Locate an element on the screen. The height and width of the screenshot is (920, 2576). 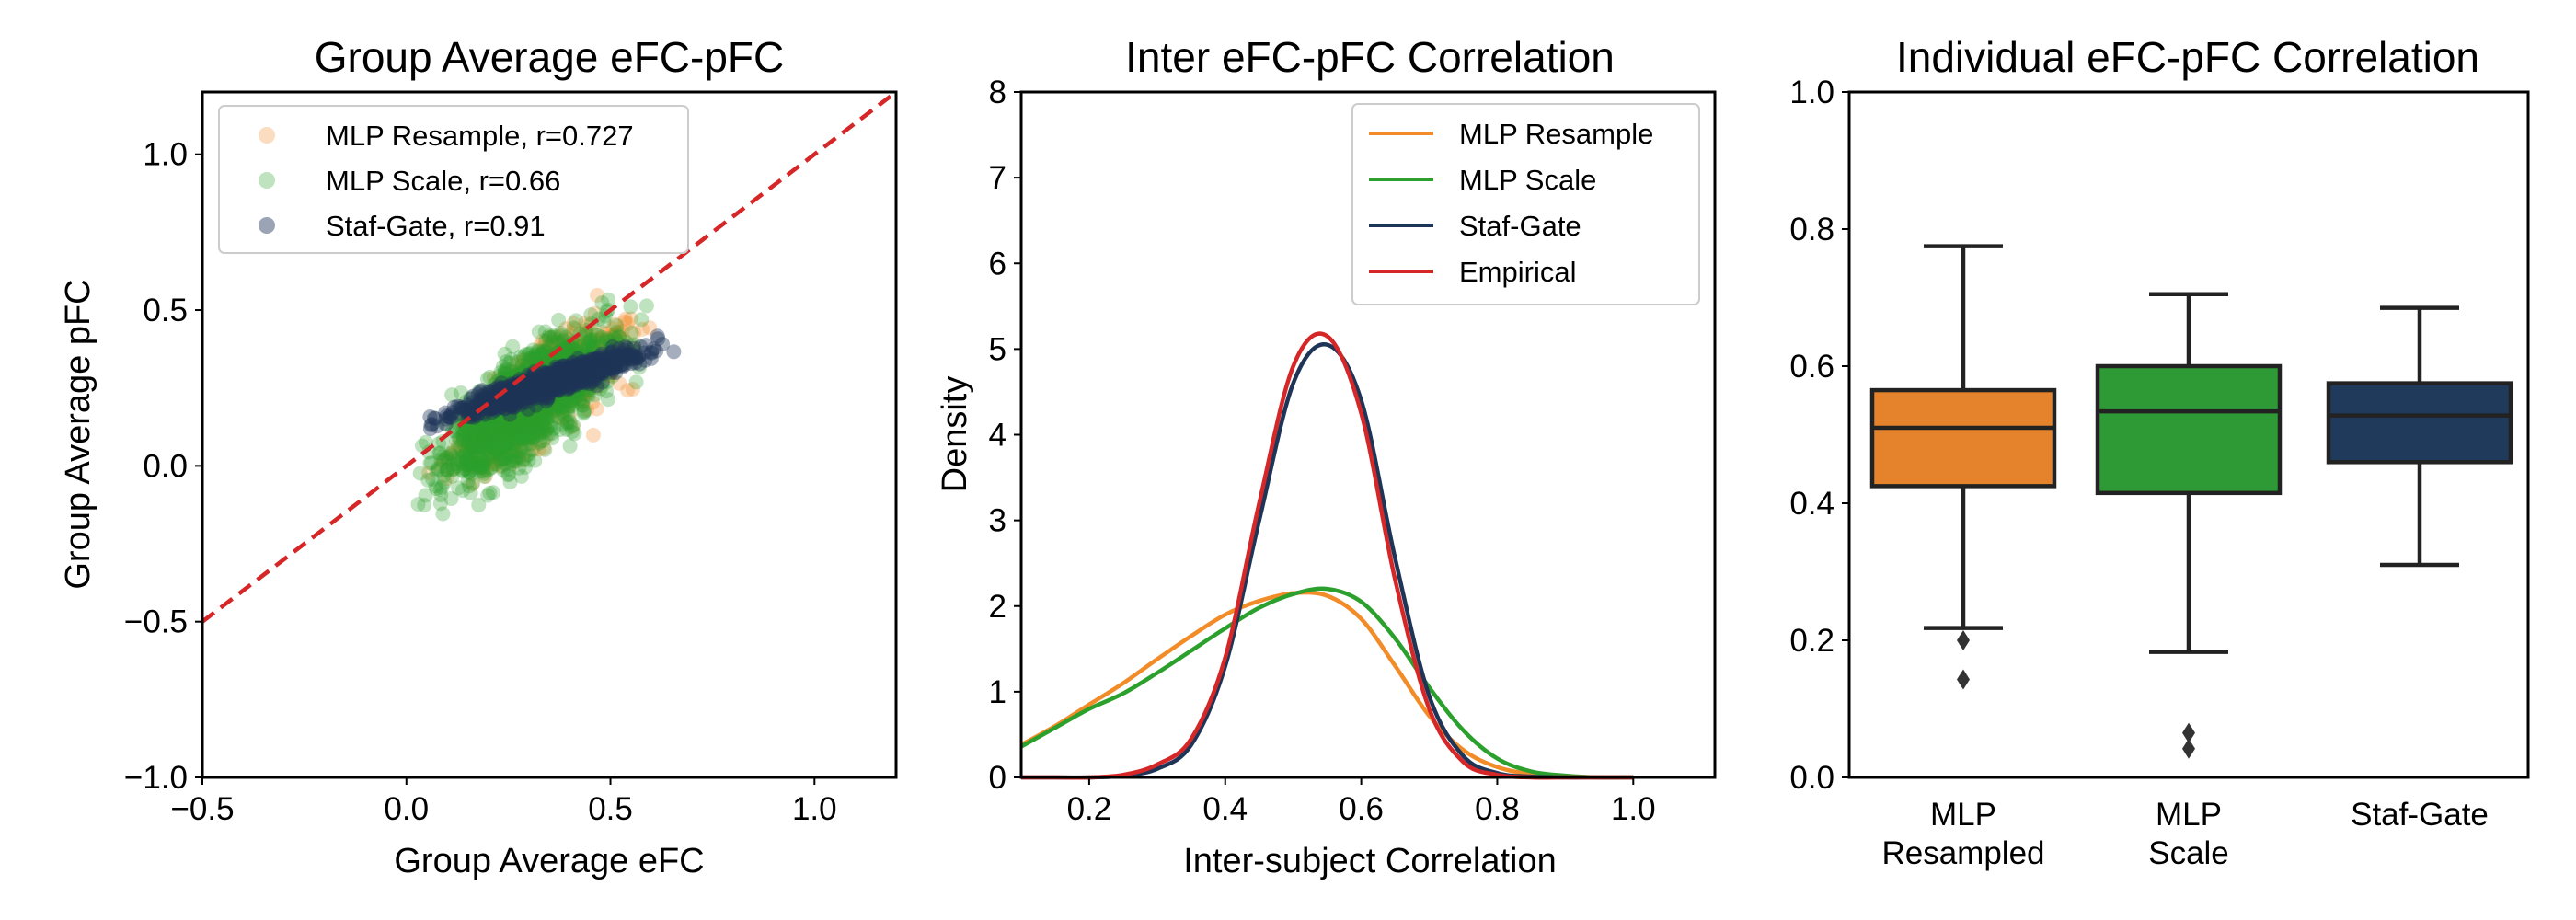
y-tick-label: 3 is located at coordinates (997, 521).